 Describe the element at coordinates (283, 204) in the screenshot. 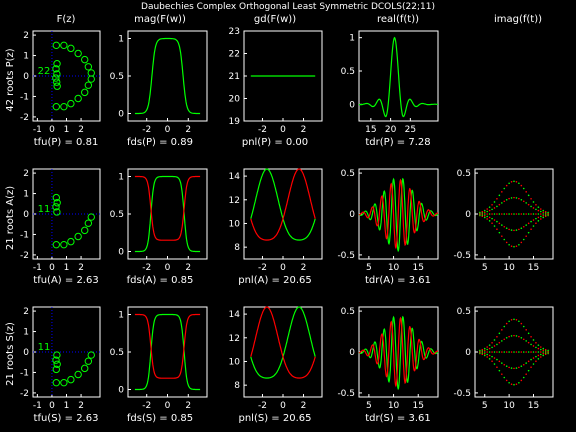

I see `series-line-gd-highpass` at that location.